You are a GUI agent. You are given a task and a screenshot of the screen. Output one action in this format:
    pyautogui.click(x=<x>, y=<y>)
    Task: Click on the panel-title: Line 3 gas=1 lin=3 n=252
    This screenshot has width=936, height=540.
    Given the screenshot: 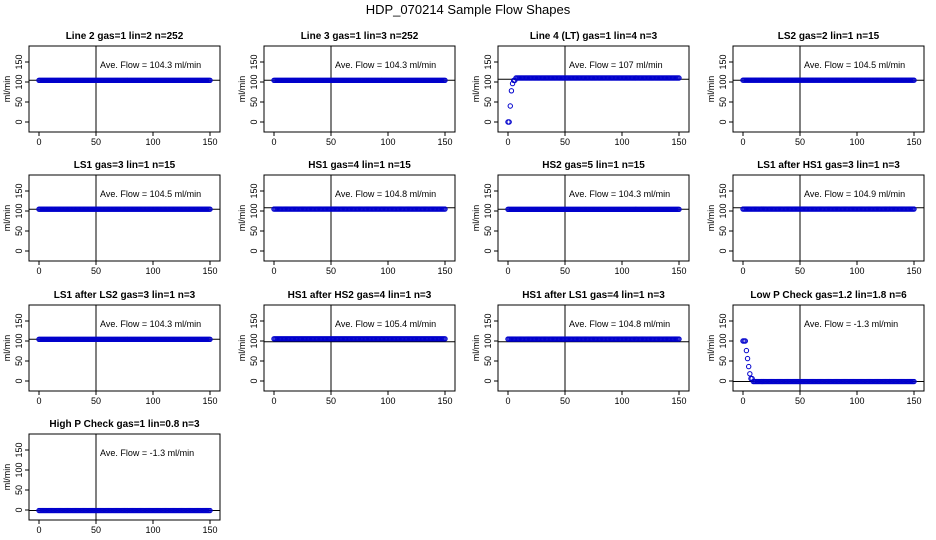 What is the action you would take?
    pyautogui.click(x=360, y=36)
    